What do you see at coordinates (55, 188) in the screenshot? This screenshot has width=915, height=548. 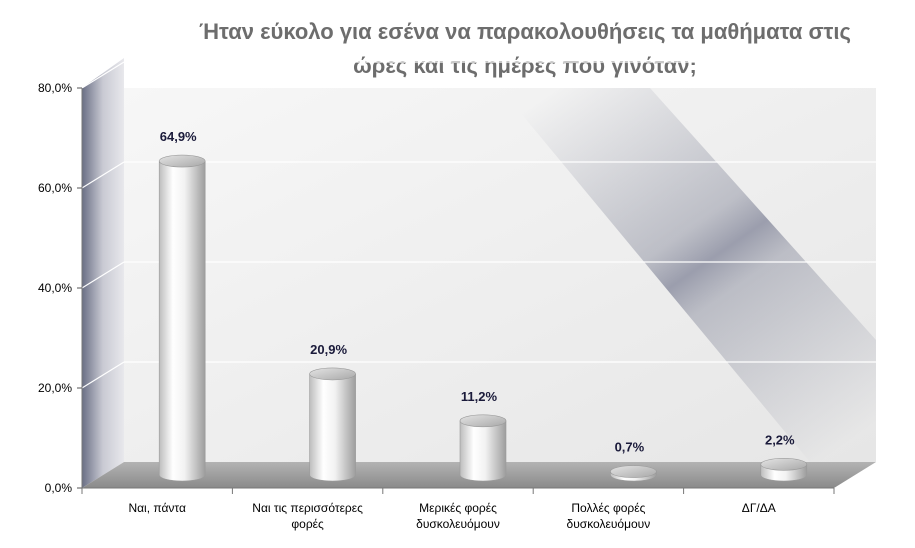 I see `y-tick-label: 60,0%` at bounding box center [55, 188].